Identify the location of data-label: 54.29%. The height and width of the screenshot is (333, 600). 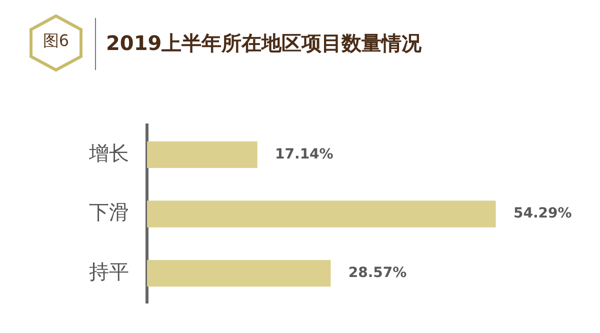
(542, 214).